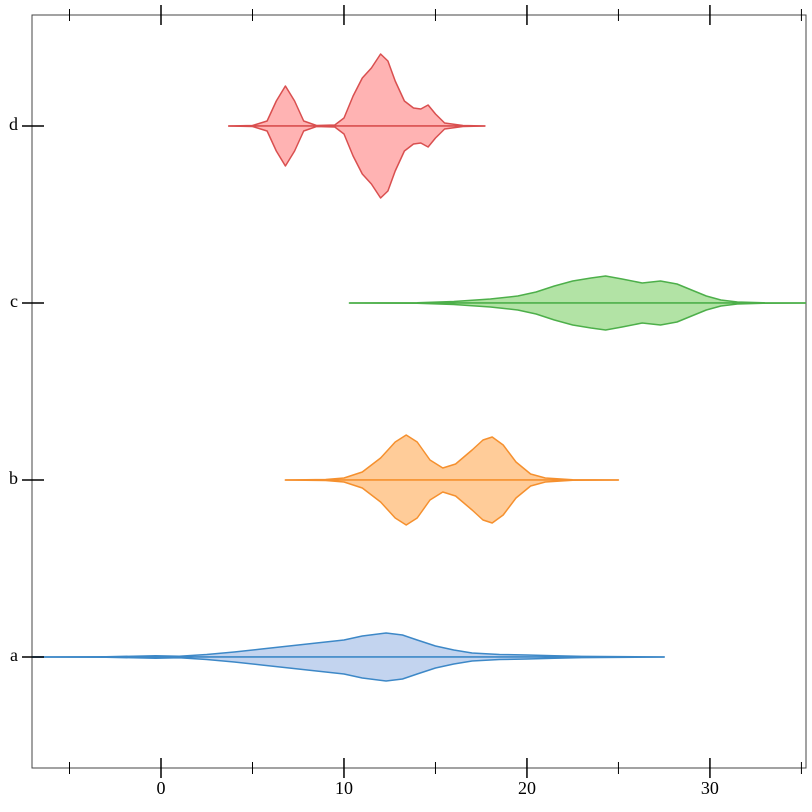 This screenshot has height=812, width=812. I want to click on x-tick-label: 30, so click(710, 788).